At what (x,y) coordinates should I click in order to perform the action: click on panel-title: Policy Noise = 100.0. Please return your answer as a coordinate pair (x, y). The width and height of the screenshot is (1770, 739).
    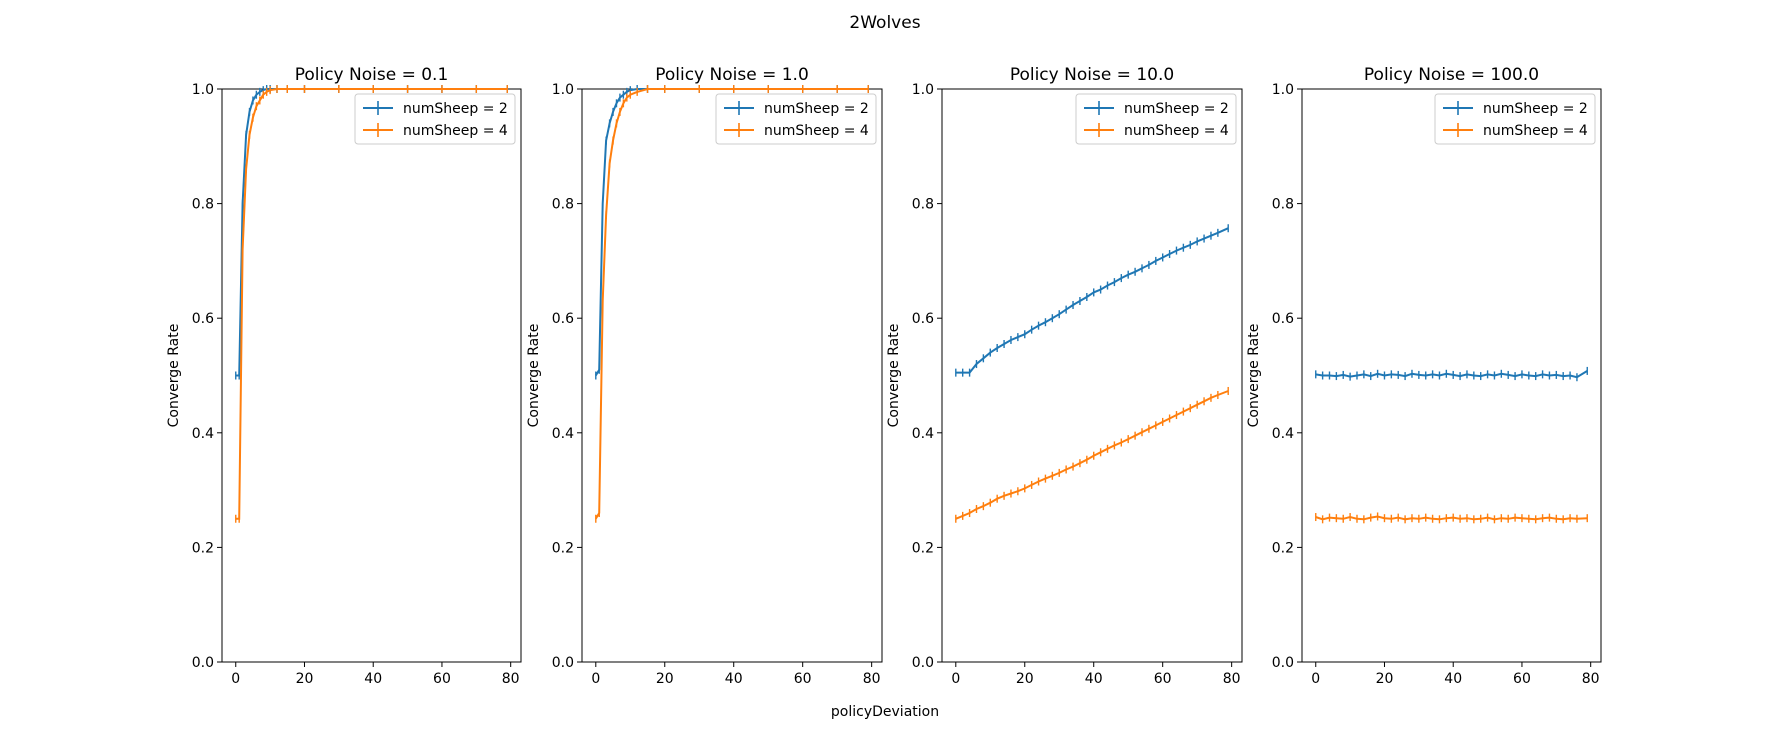
    Looking at the image, I should click on (1451, 75).